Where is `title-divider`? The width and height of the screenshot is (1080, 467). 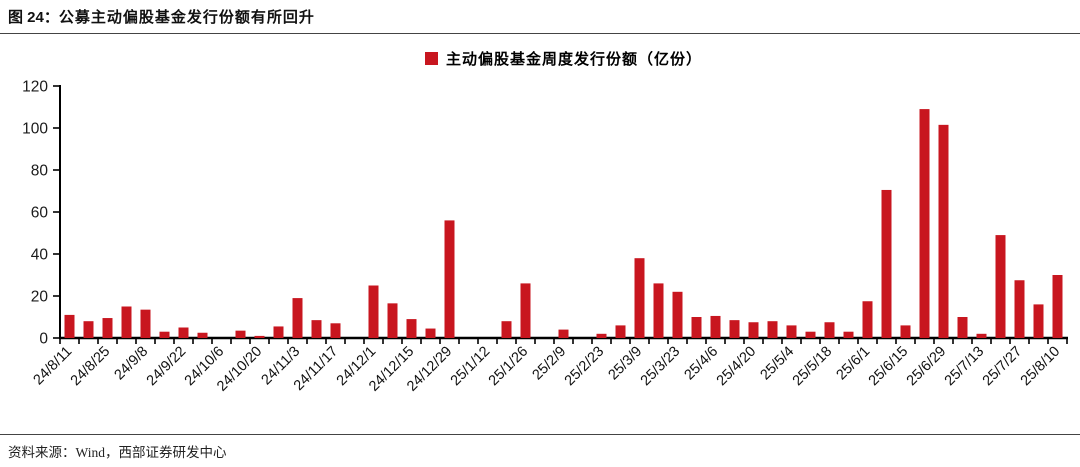
title-divider is located at coordinates (540, 33).